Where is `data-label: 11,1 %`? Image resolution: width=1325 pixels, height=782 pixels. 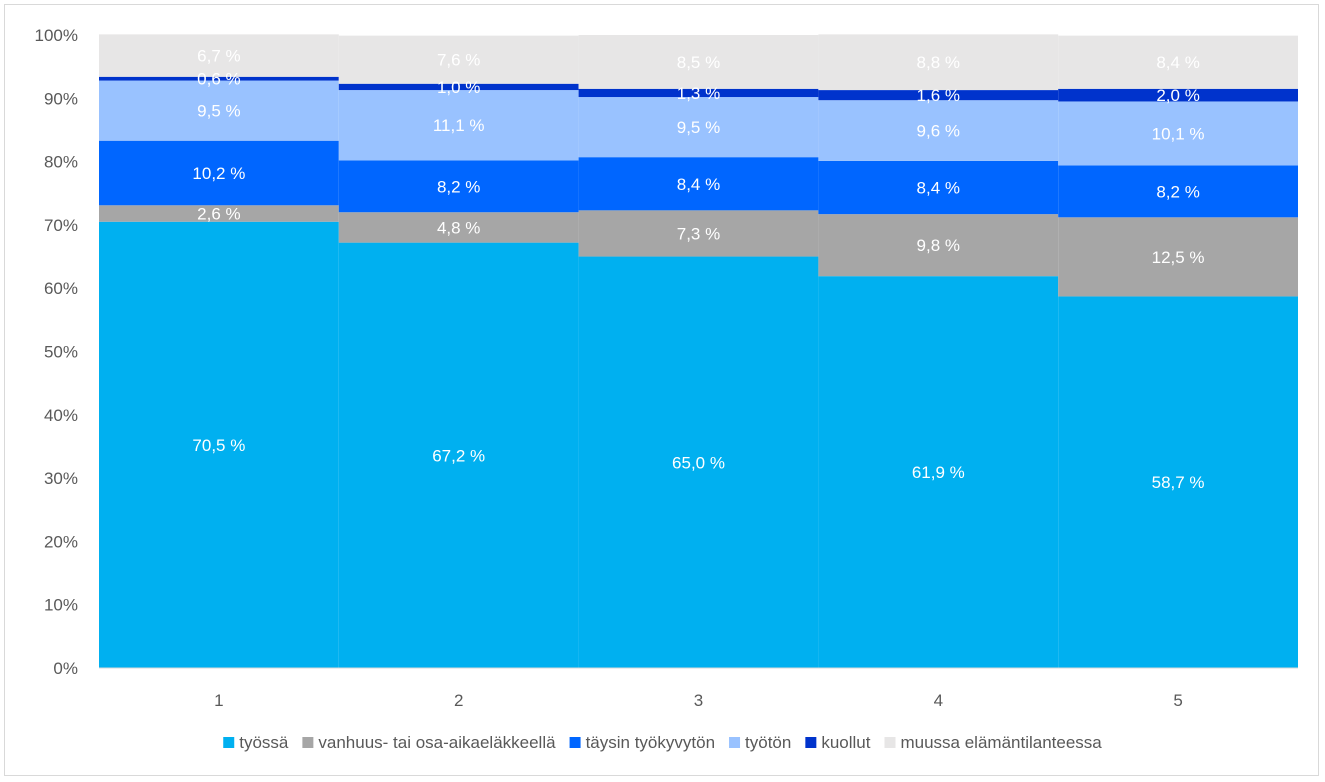 data-label: 11,1 % is located at coordinates (459, 125).